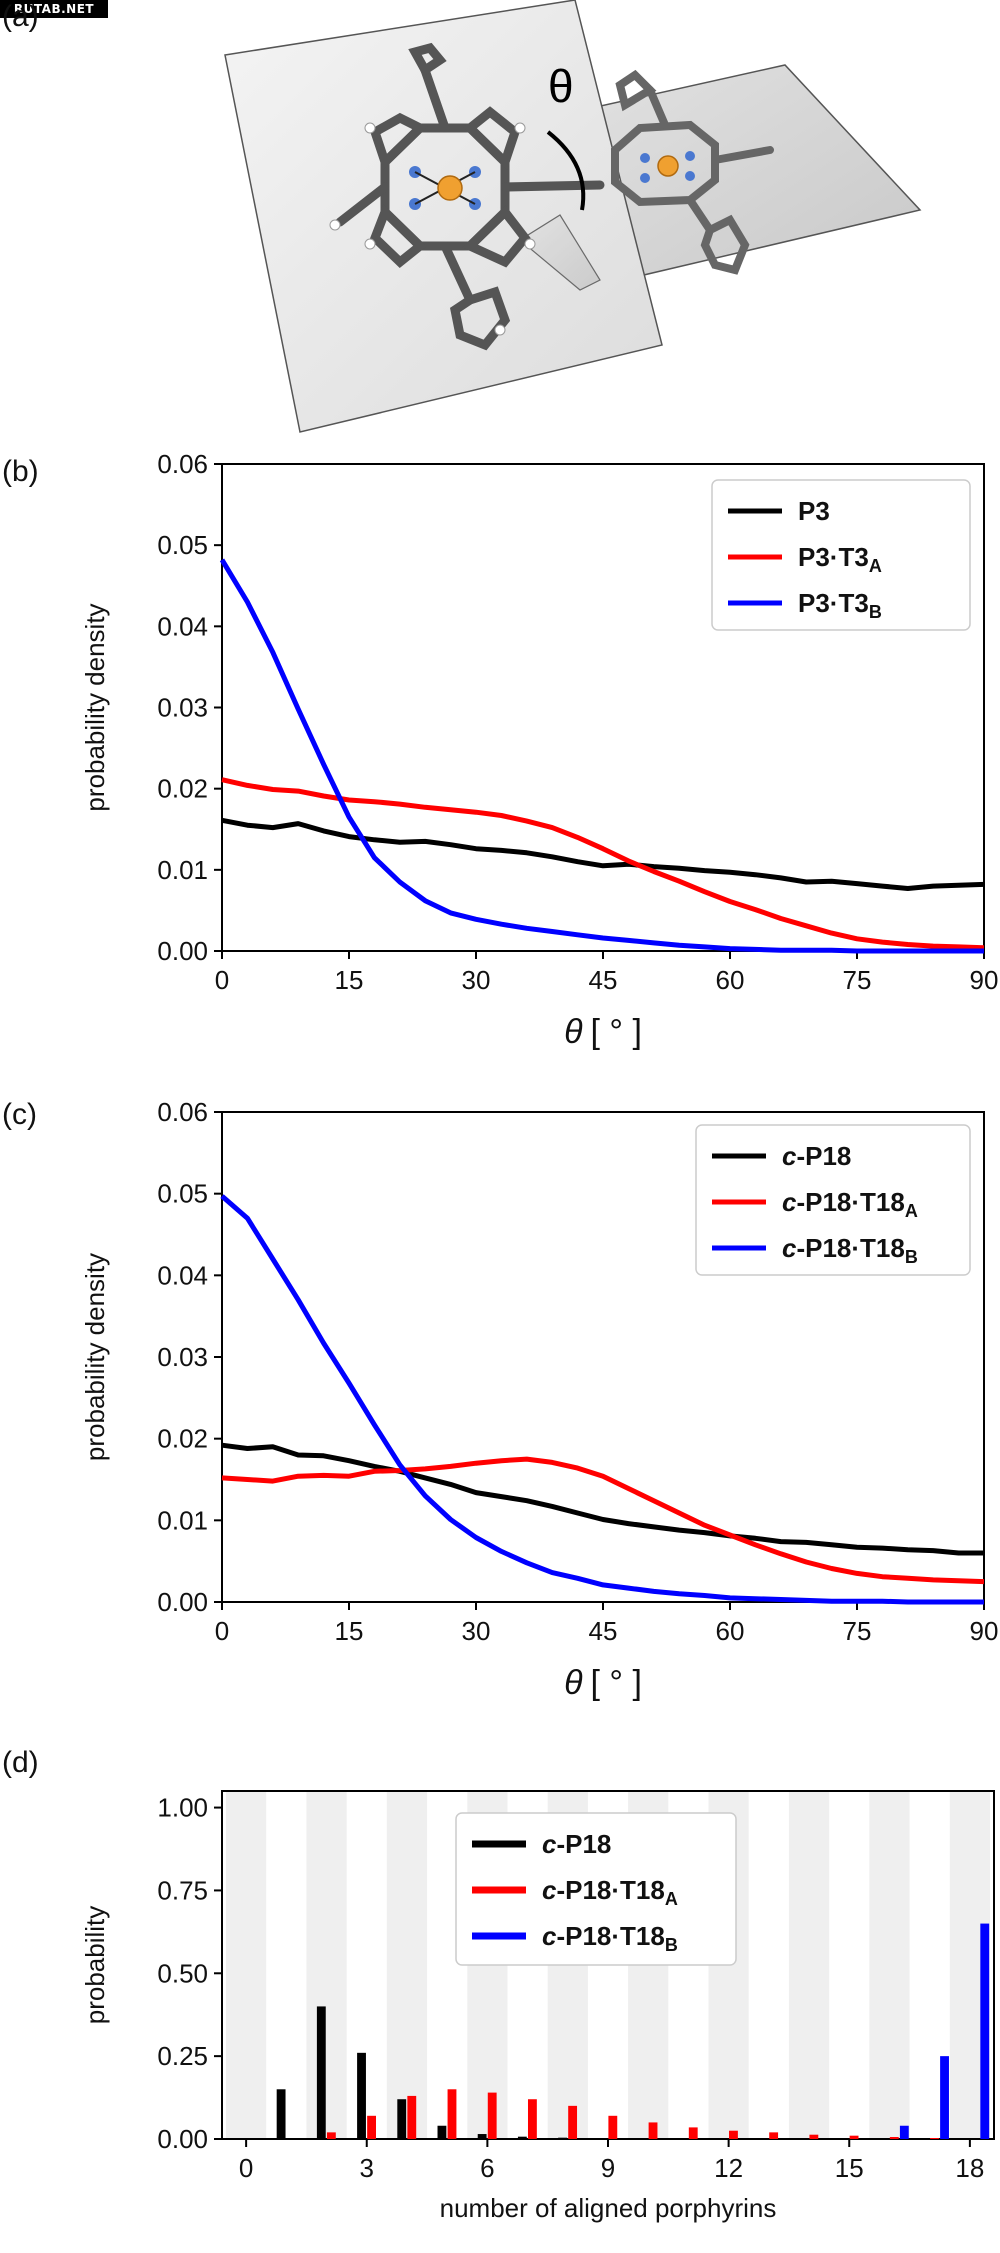 Image resolution: width=1000 pixels, height=2253 pixels. What do you see at coordinates (850, 1250) in the screenshot?
I see `legend-label: c-P18·T18B` at bounding box center [850, 1250].